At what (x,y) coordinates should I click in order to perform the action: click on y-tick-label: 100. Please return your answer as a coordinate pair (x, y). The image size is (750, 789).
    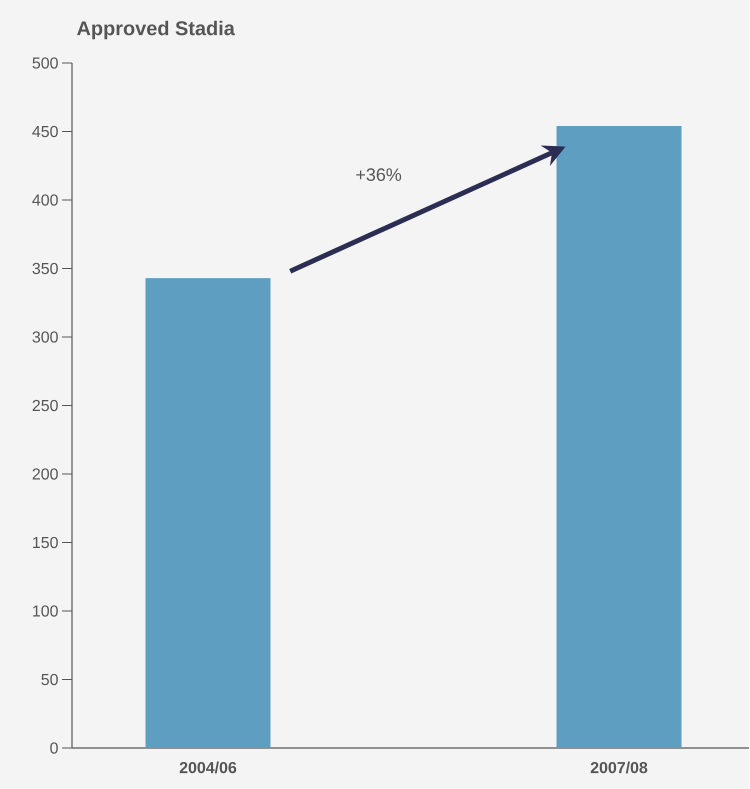
    Looking at the image, I should click on (45, 611).